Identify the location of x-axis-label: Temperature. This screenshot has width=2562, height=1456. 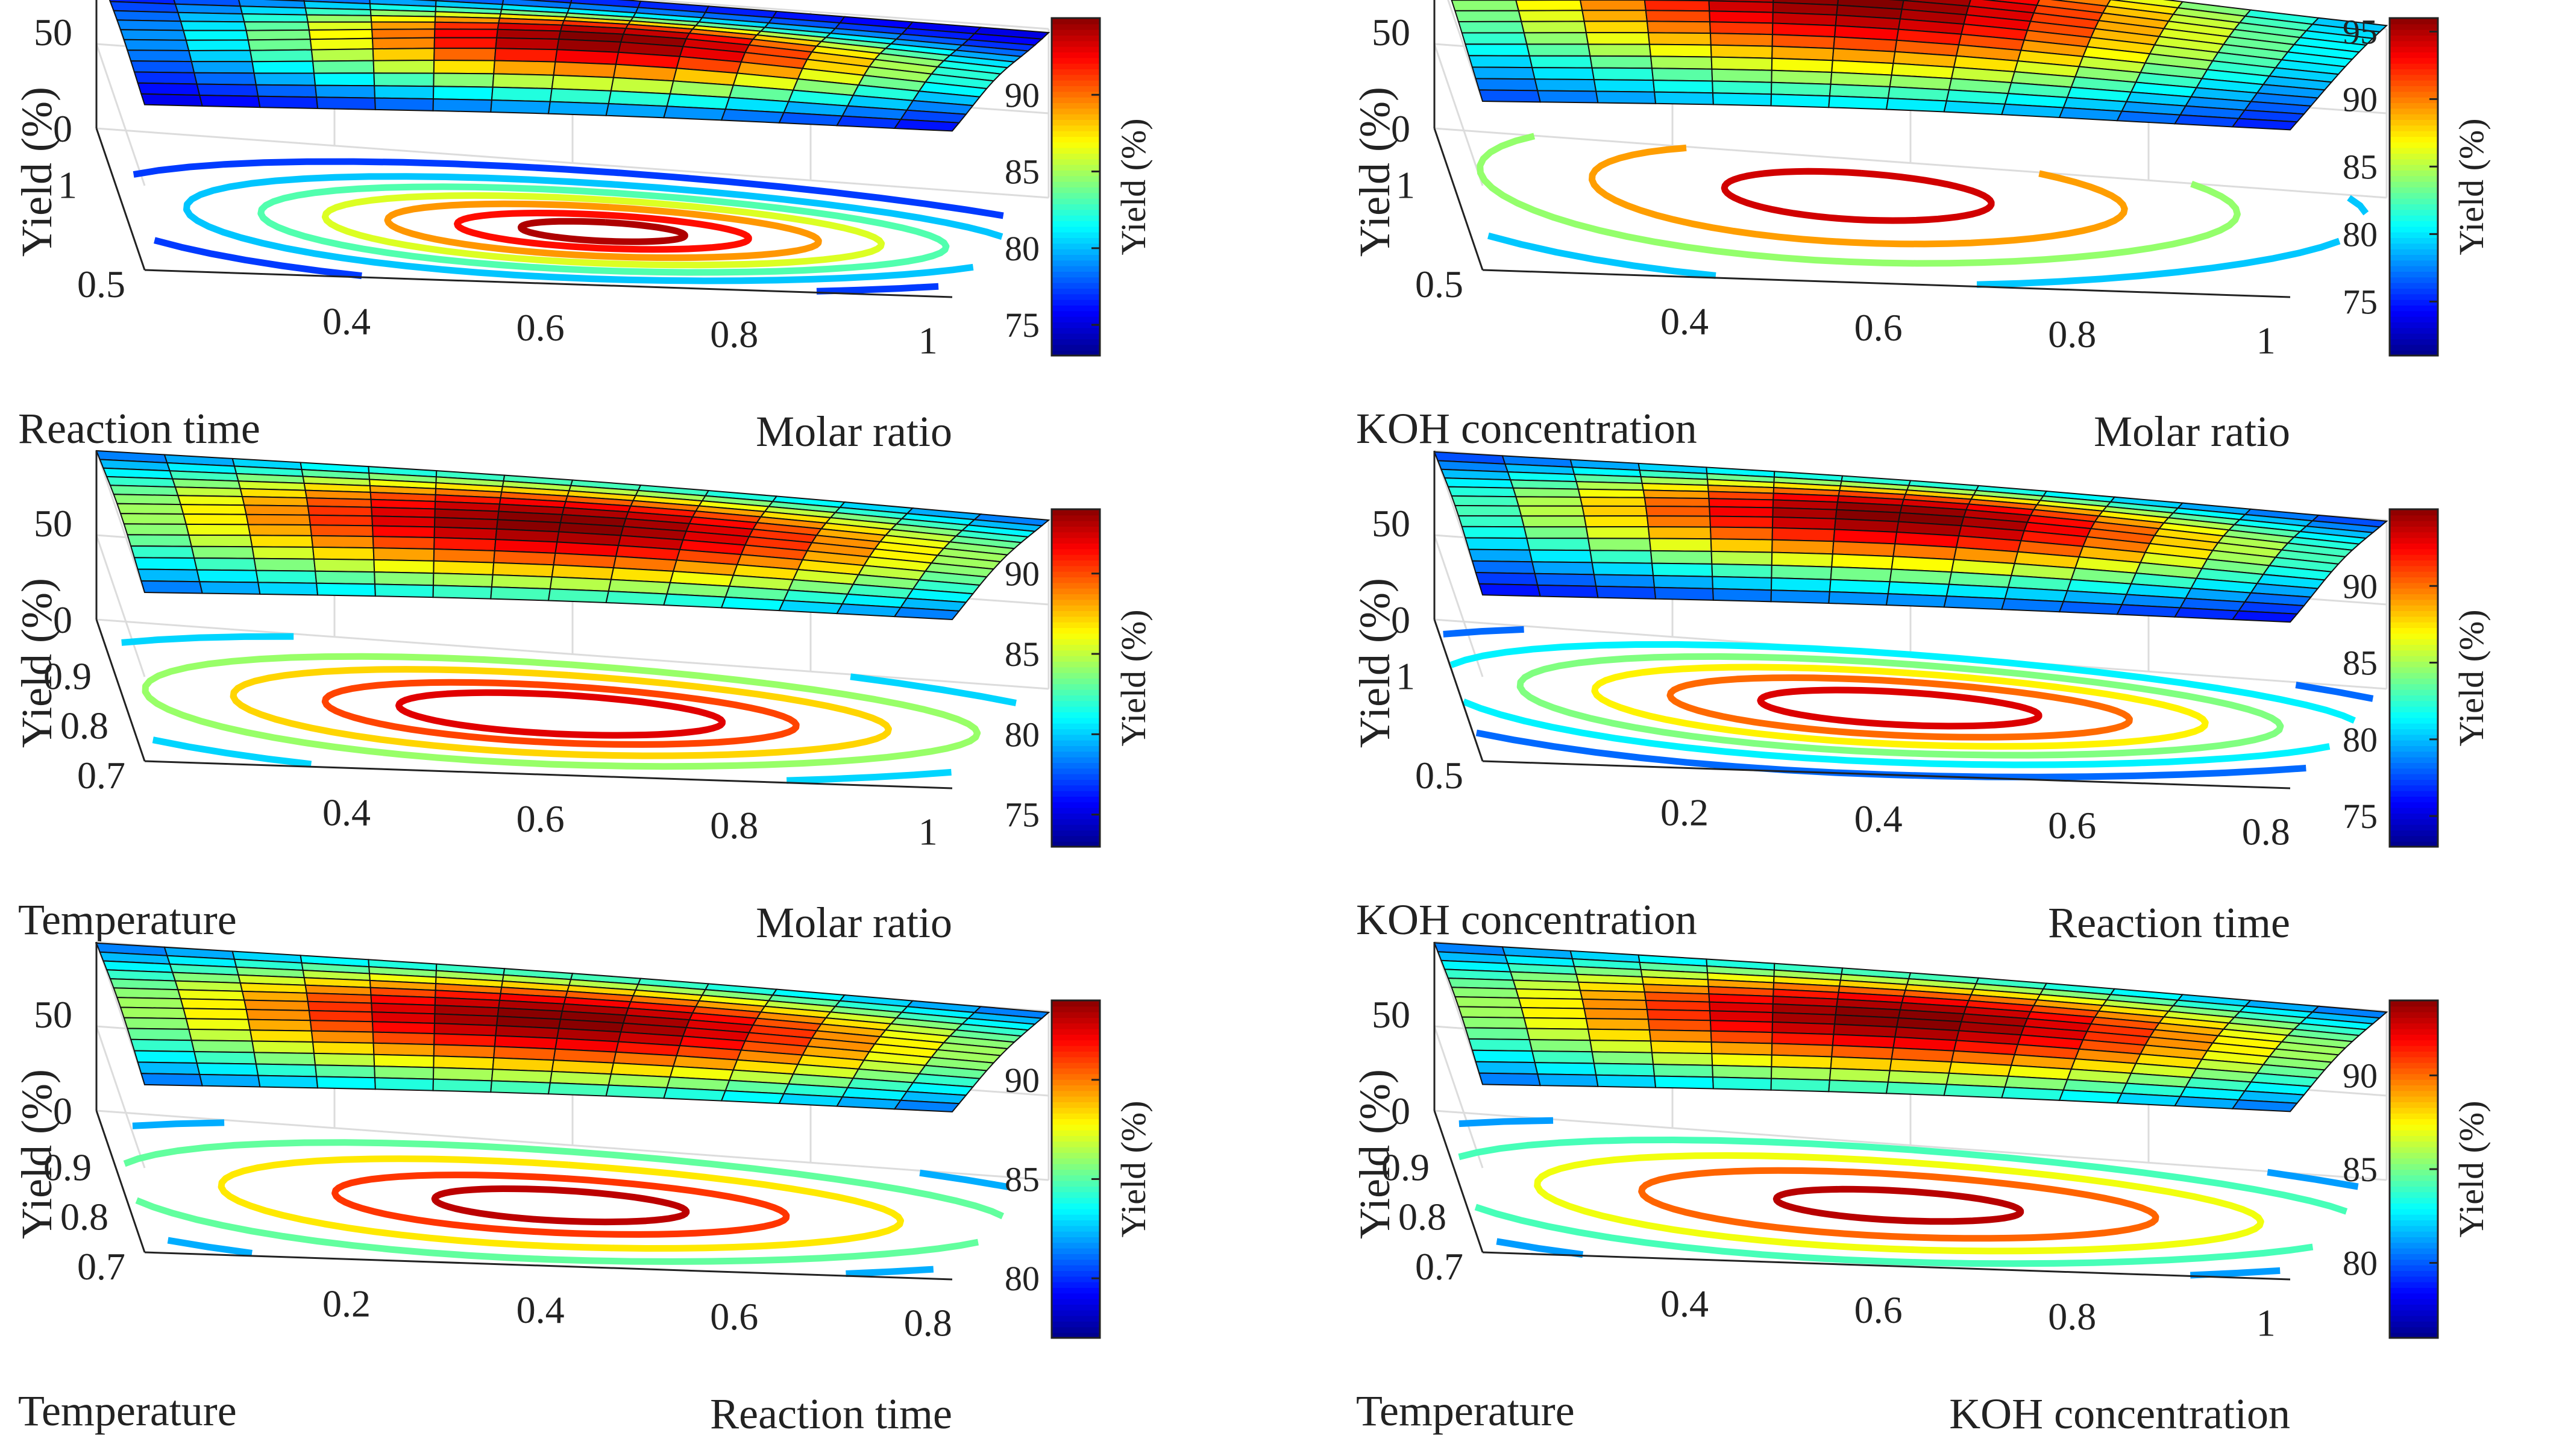
(127, 920).